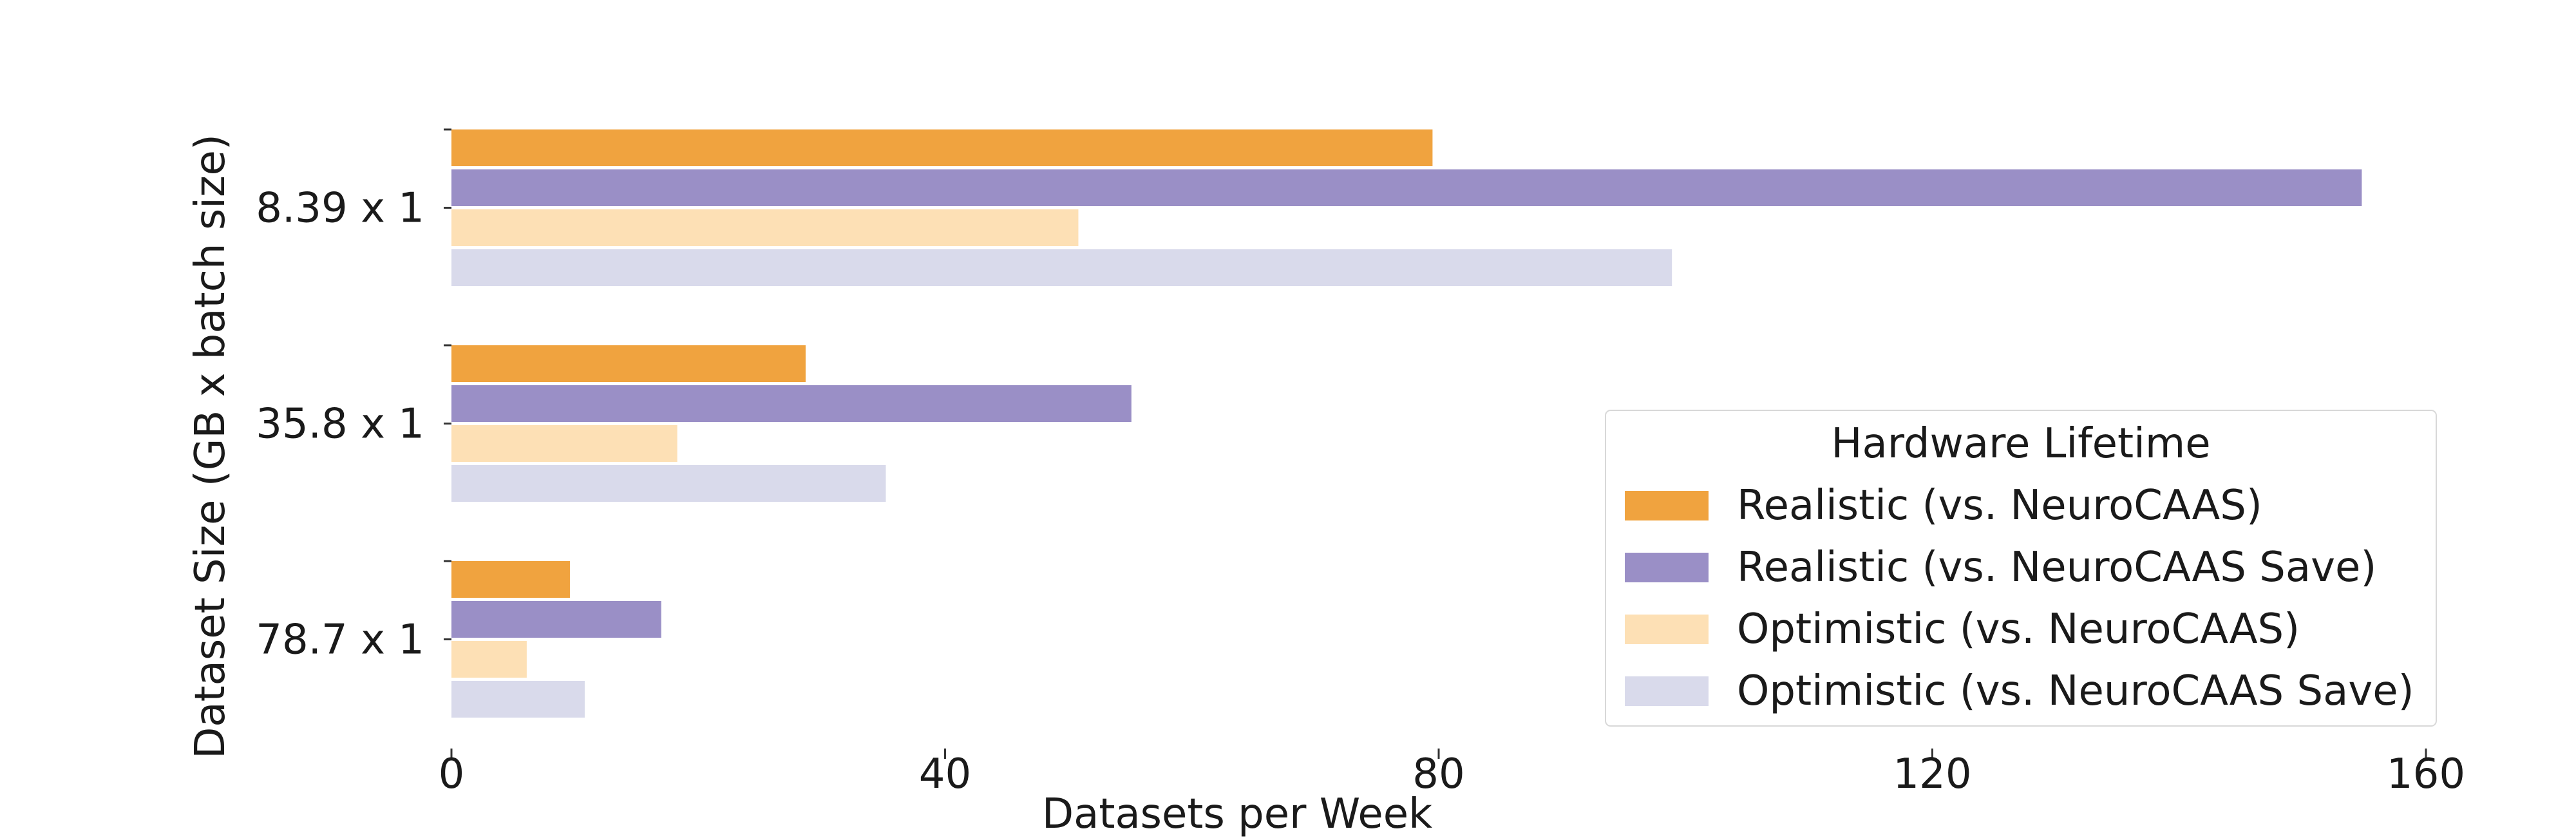 This screenshot has width=2576, height=840. I want to click on y-tick-label: 78.7 x 1, so click(340, 640).